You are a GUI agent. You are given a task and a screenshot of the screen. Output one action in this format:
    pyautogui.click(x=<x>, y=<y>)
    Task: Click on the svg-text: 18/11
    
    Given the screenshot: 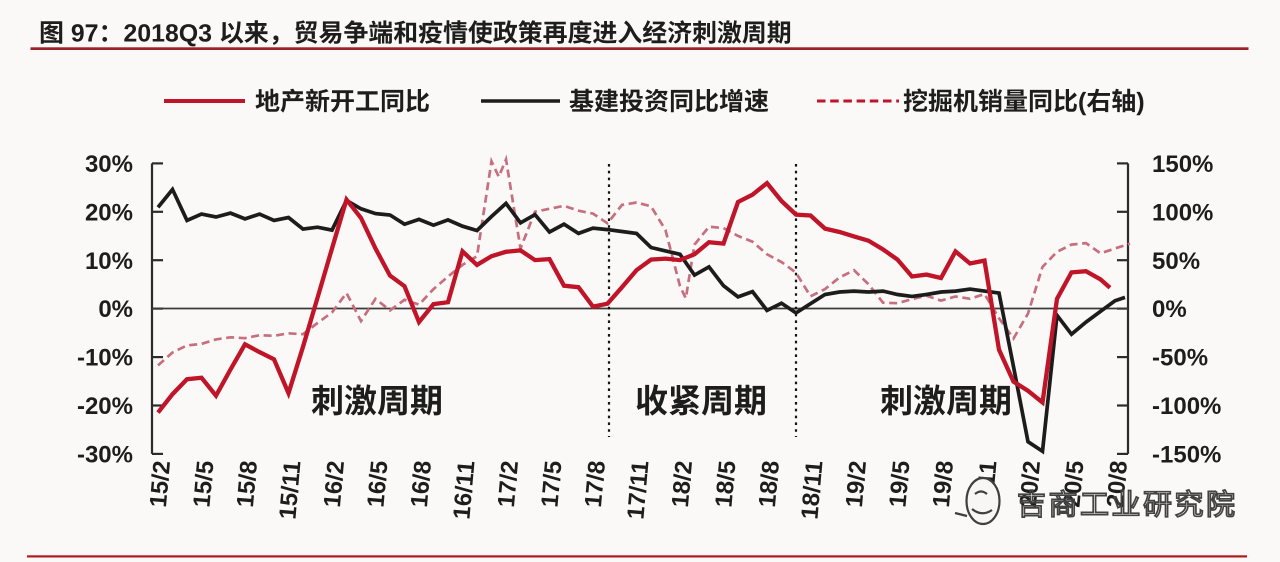 What is the action you would take?
    pyautogui.click(x=812, y=490)
    